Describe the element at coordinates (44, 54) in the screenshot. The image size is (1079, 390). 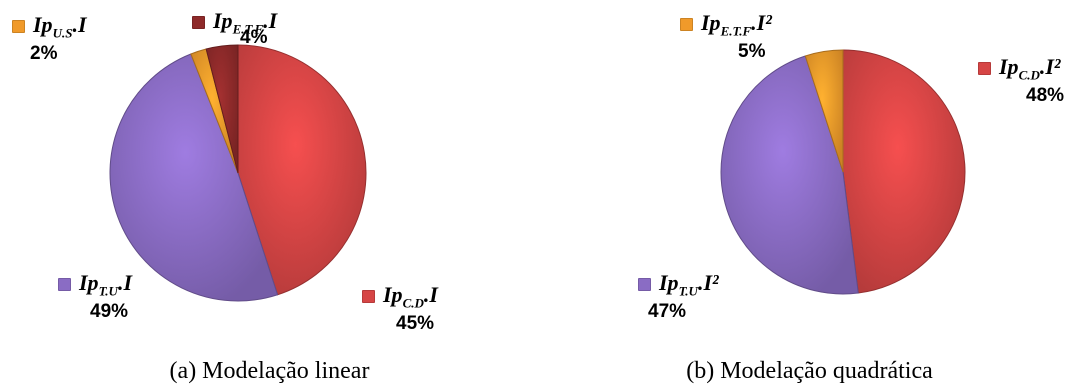
I see `percent-label-us: 2%` at that location.